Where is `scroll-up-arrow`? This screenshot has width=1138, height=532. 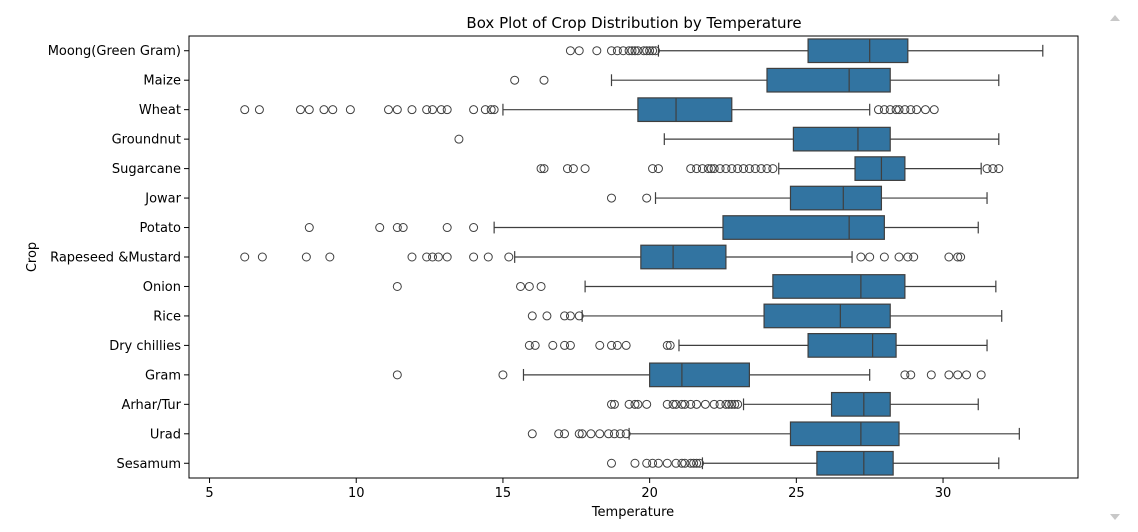
scroll-up-arrow is located at coordinates (1115, 18).